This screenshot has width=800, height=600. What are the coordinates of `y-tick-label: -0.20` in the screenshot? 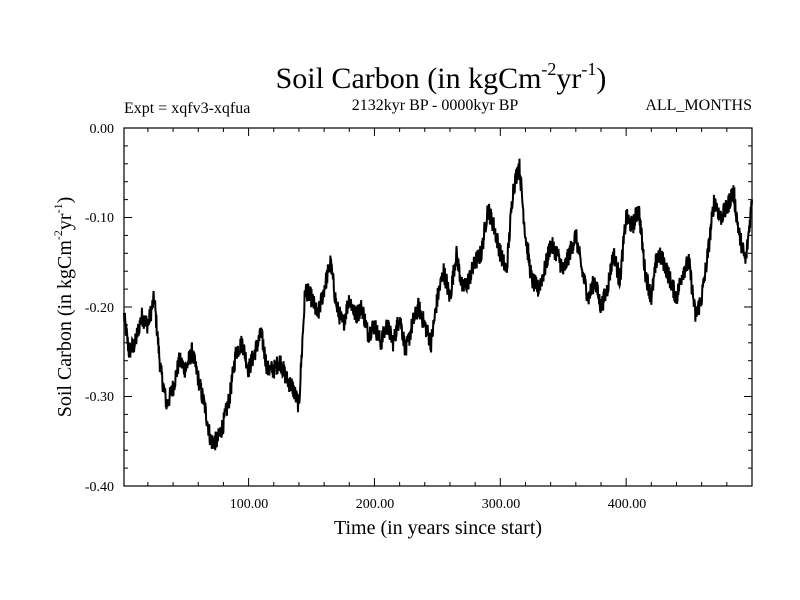 It's located at (99, 308).